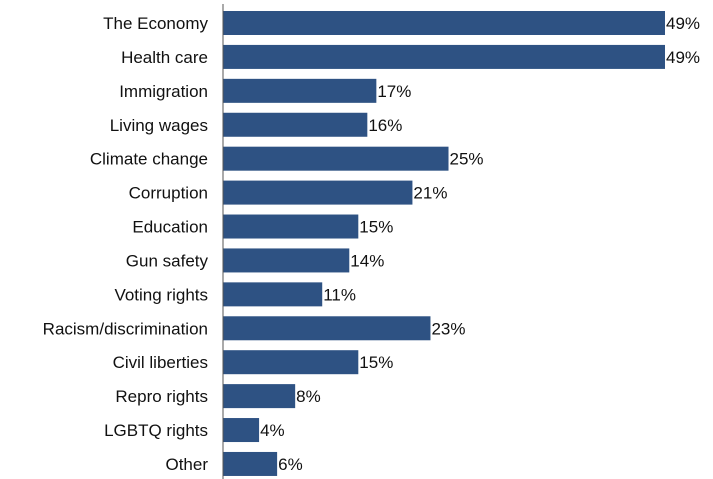 The width and height of the screenshot is (713, 479). I want to click on category-label: Repro rights, so click(161, 396).